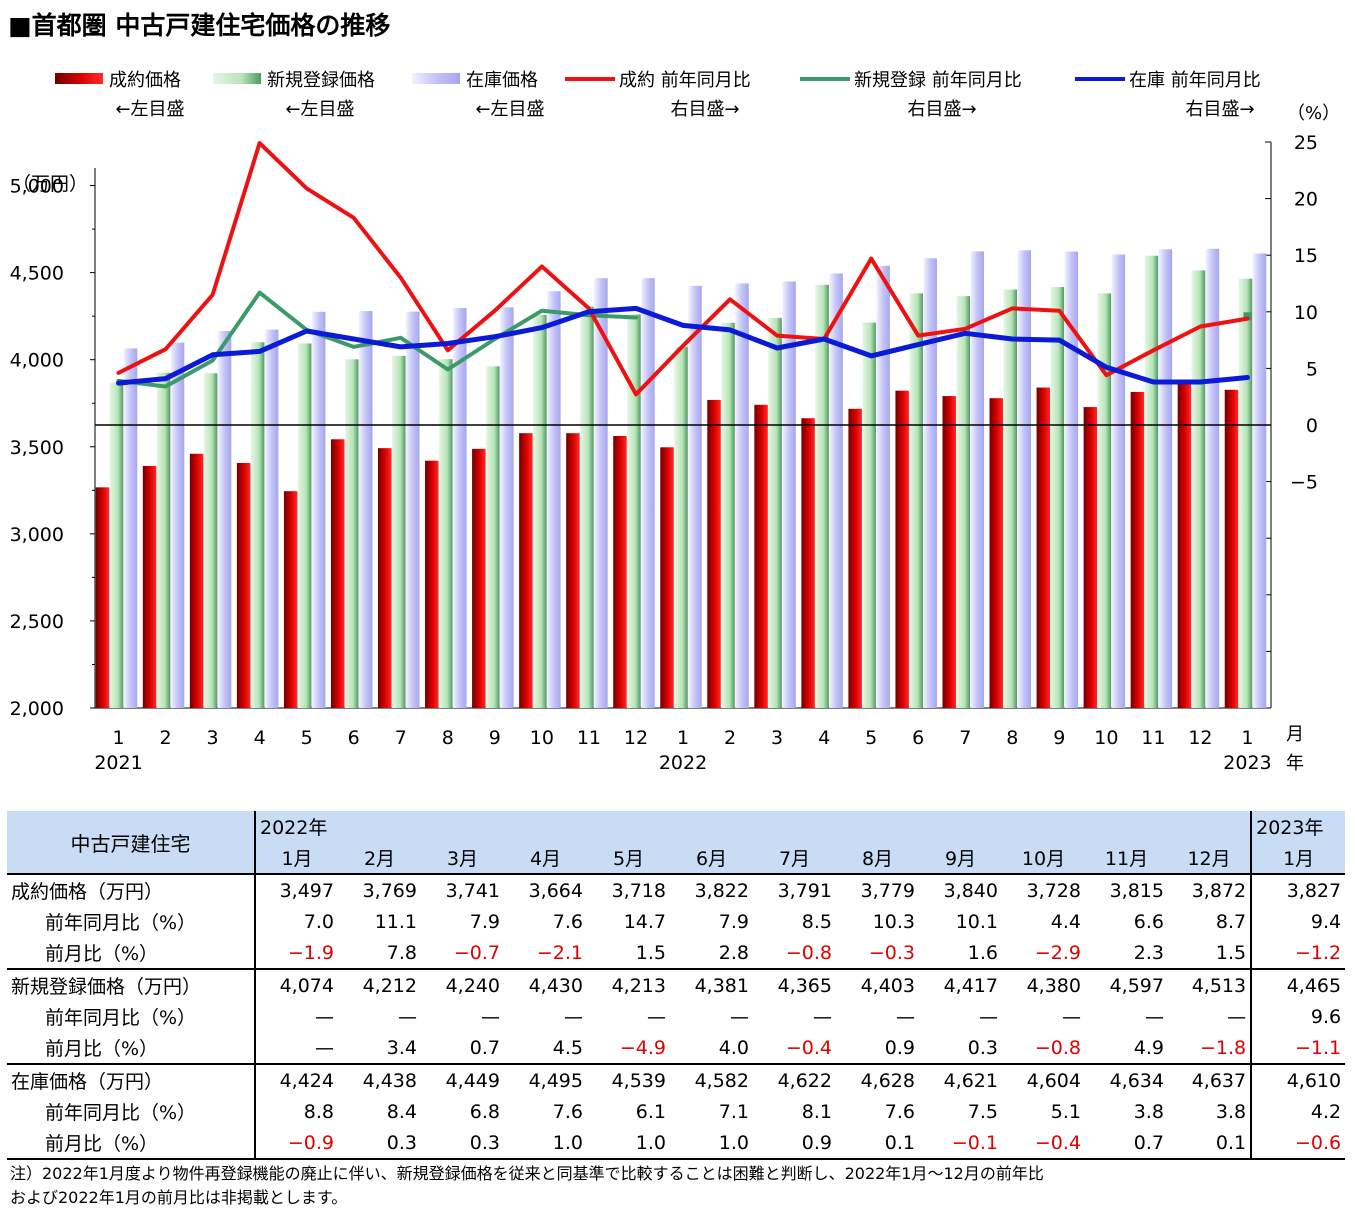 Image resolution: width=1355 pixels, height=1217 pixels. I want to click on x-month-suffix: 月, so click(1295, 734).